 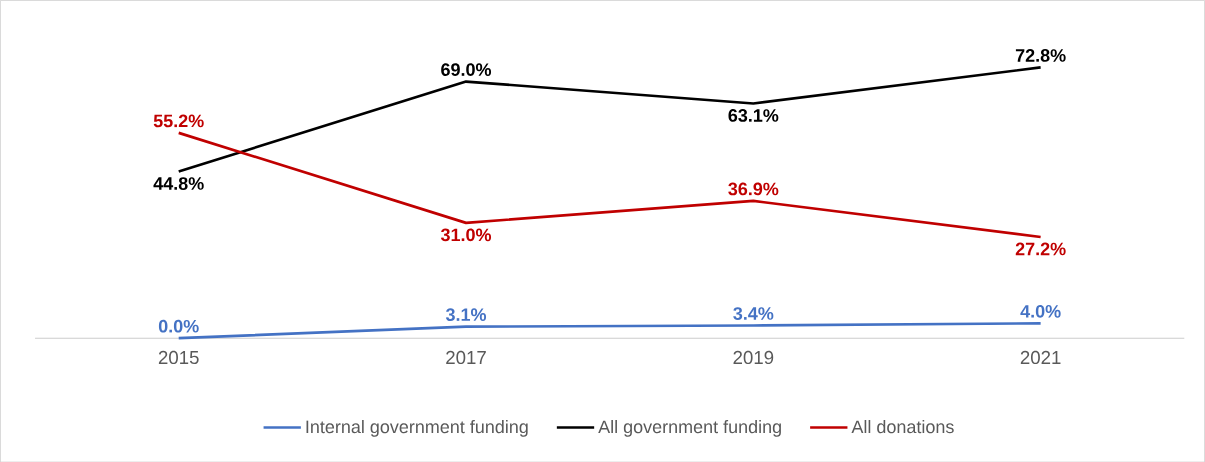 I want to click on data-label: 55.2%, so click(x=178, y=121).